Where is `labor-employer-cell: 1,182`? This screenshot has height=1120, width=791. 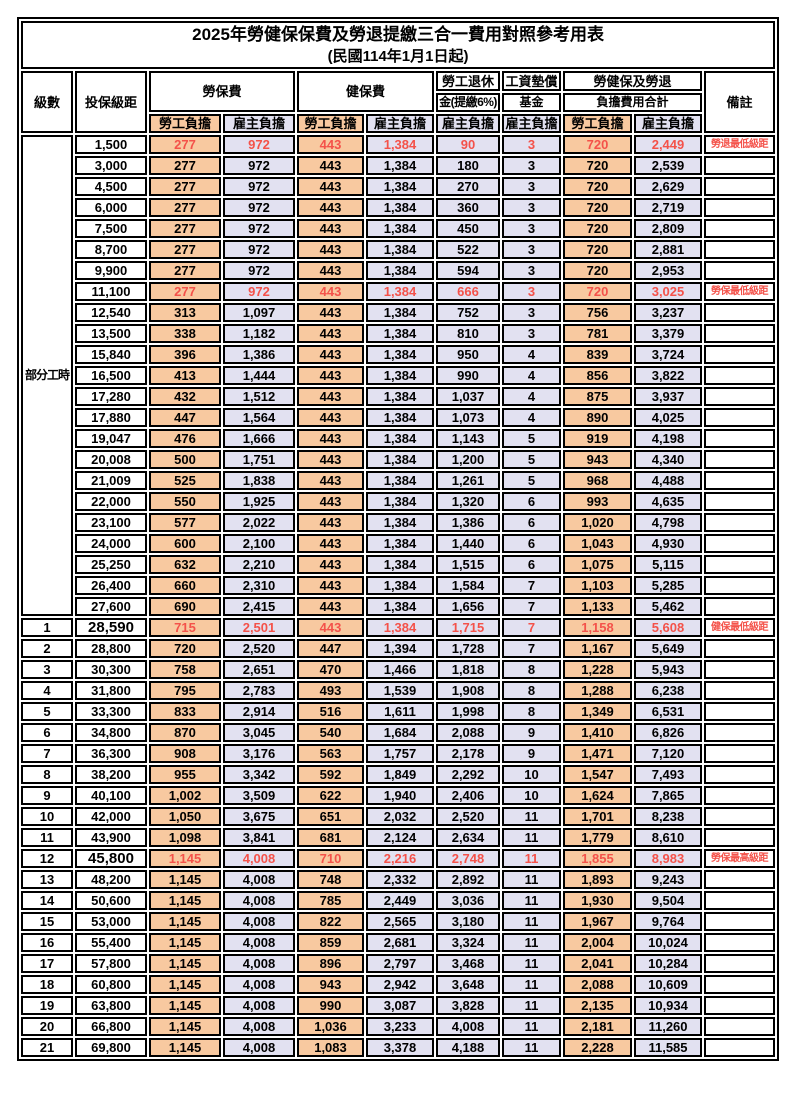 labor-employer-cell: 1,182 is located at coordinates (259, 333).